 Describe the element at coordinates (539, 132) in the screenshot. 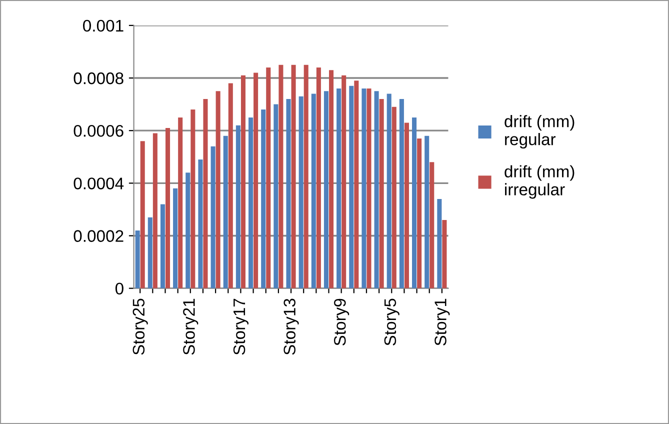

I see `legend-label: drift (mm) regular` at that location.